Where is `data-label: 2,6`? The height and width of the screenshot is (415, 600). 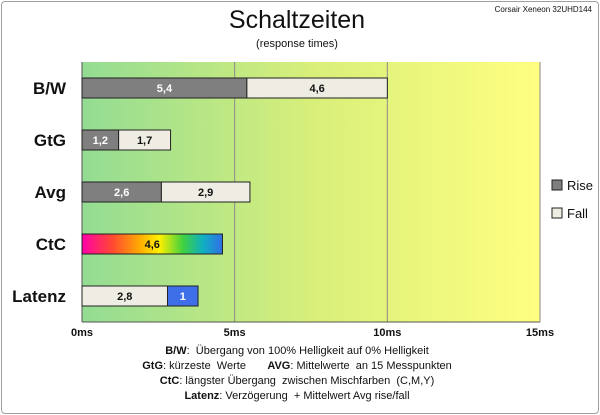 data-label: 2,6 is located at coordinates (121, 193).